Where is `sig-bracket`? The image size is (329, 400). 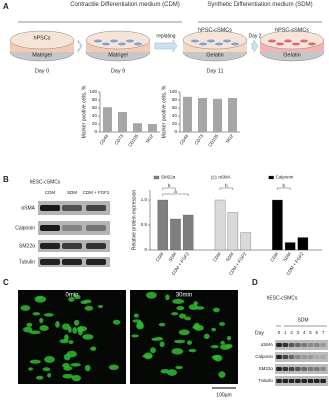
sig-bracket is located at coordinates (284, 188).